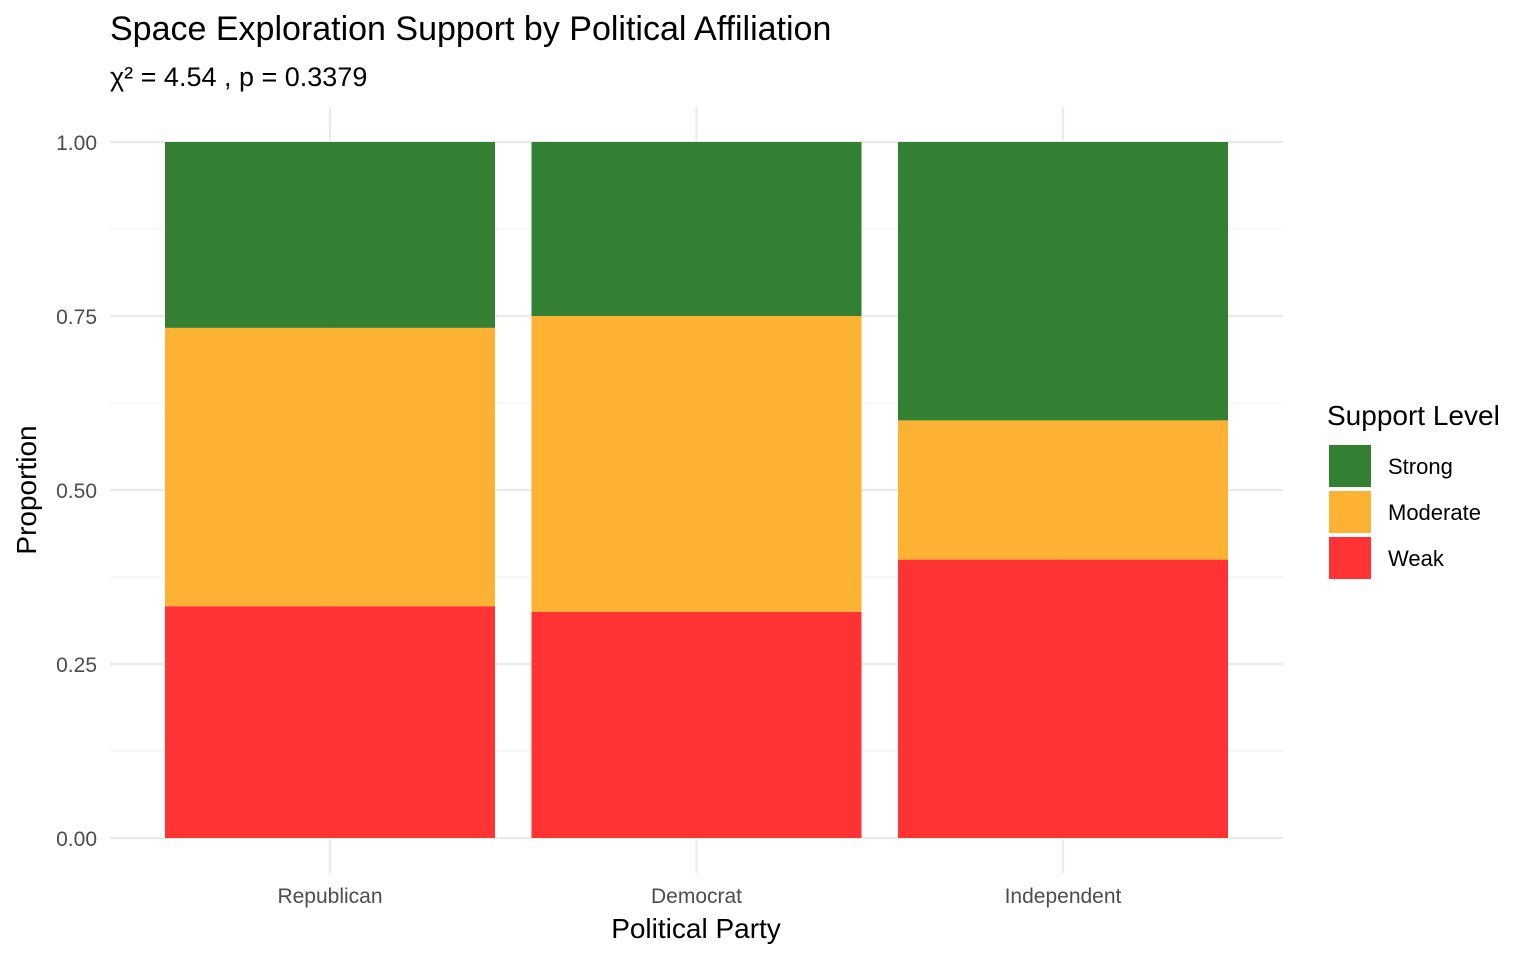 The height and width of the screenshot is (960, 1536). I want to click on y-tick-label: 0.00, so click(76, 839).